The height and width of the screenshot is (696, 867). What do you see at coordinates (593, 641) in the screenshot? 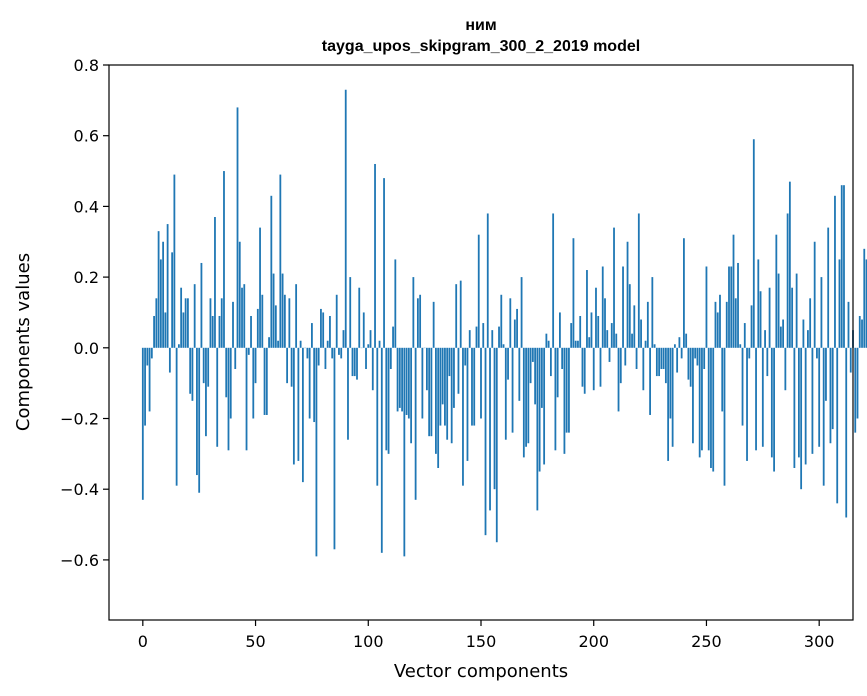
I see `x-tick-label: 200` at bounding box center [593, 641].